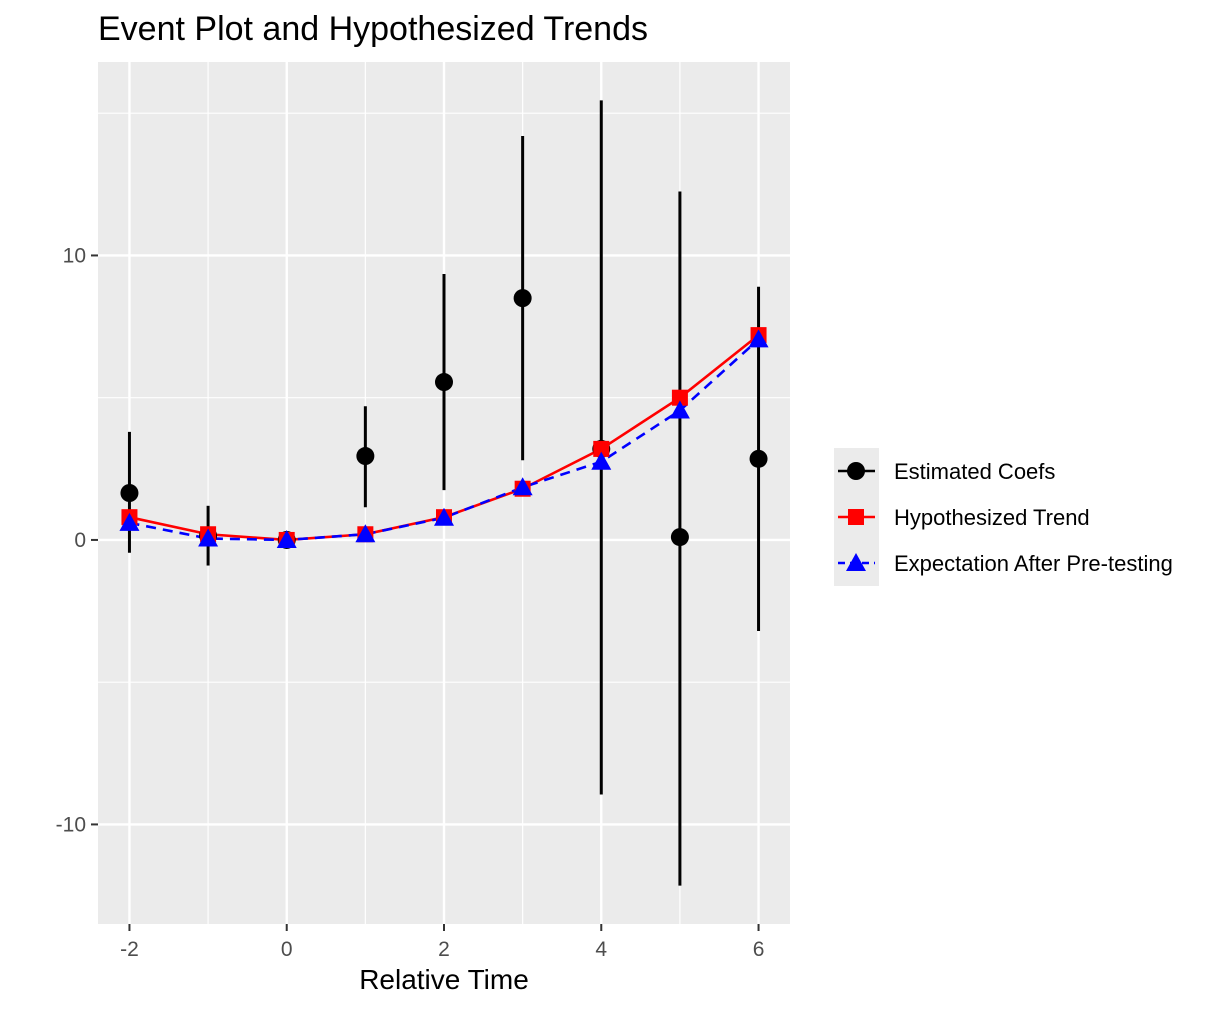  Describe the element at coordinates (856, 471) in the screenshot. I see `legend-key-marker-estimated-coefs` at that location.